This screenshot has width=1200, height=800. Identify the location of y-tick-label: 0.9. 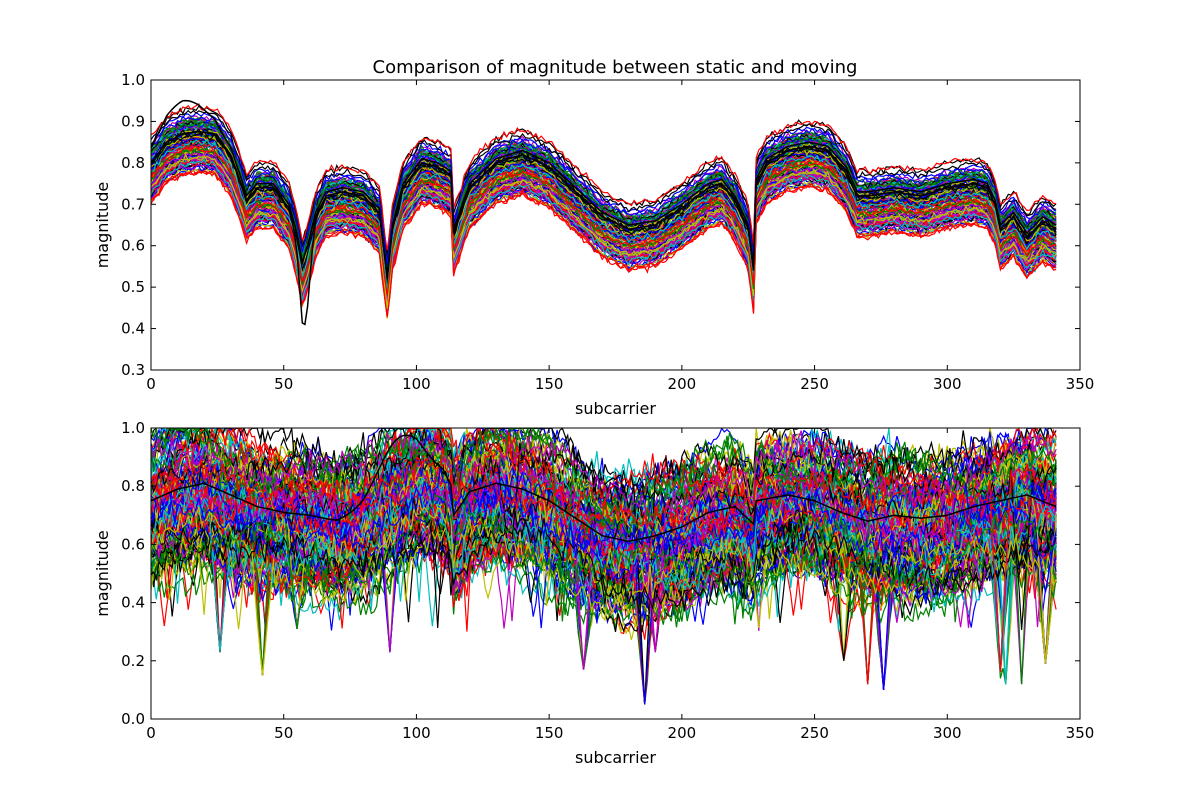
(133, 121).